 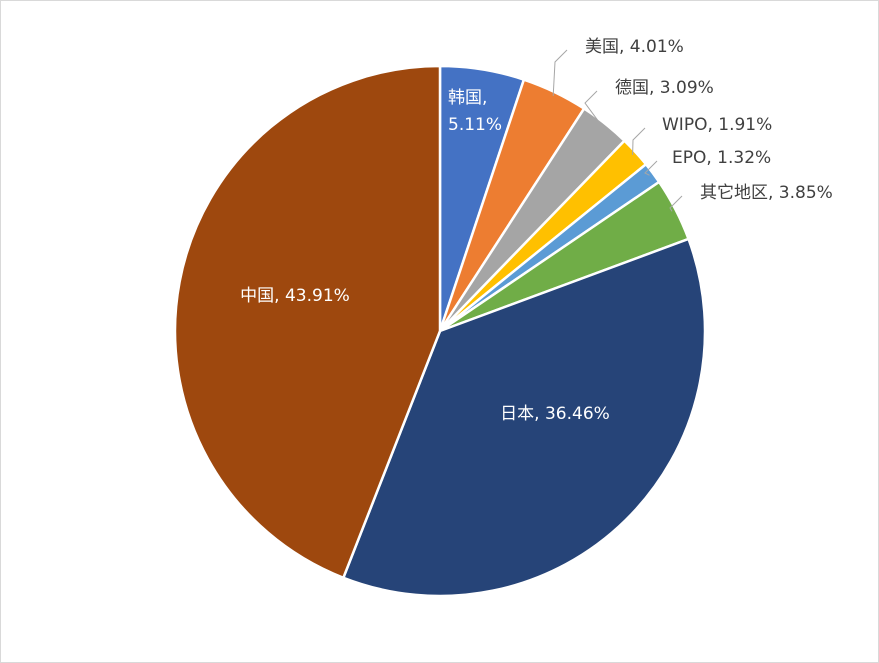 What do you see at coordinates (634, 47) in the screenshot?
I see `data-label: 美国, 4.01%` at bounding box center [634, 47].